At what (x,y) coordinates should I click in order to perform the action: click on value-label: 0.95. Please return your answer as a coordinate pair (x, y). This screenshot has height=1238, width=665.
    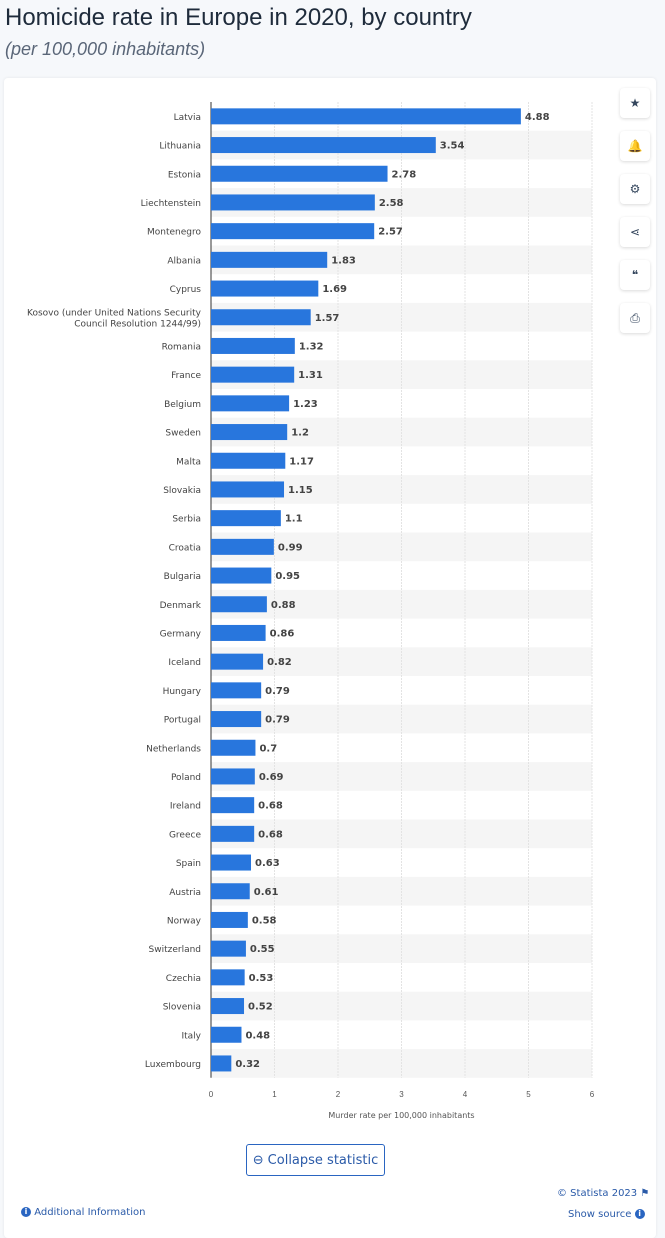
    Looking at the image, I should click on (287, 576).